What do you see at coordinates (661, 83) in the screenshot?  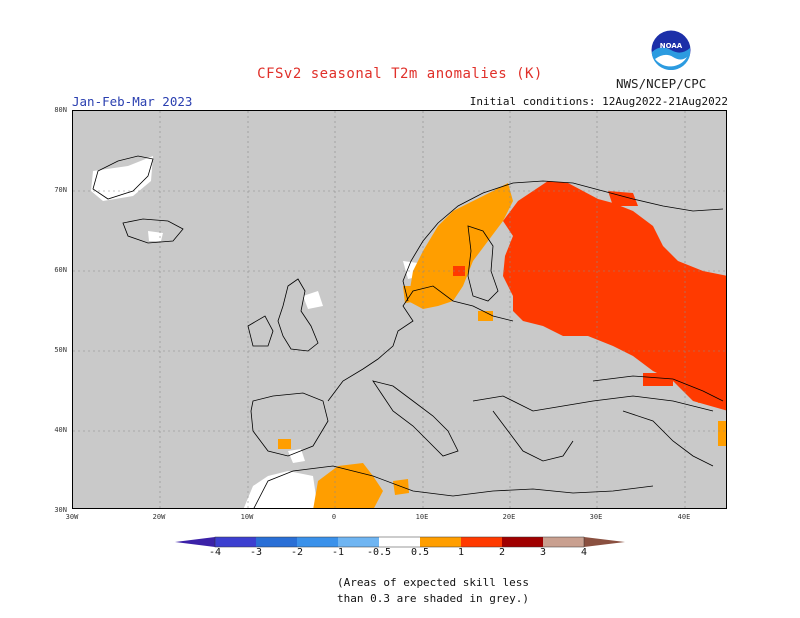 I see `agency-label: NWS/NCEP/CPC` at bounding box center [661, 83].